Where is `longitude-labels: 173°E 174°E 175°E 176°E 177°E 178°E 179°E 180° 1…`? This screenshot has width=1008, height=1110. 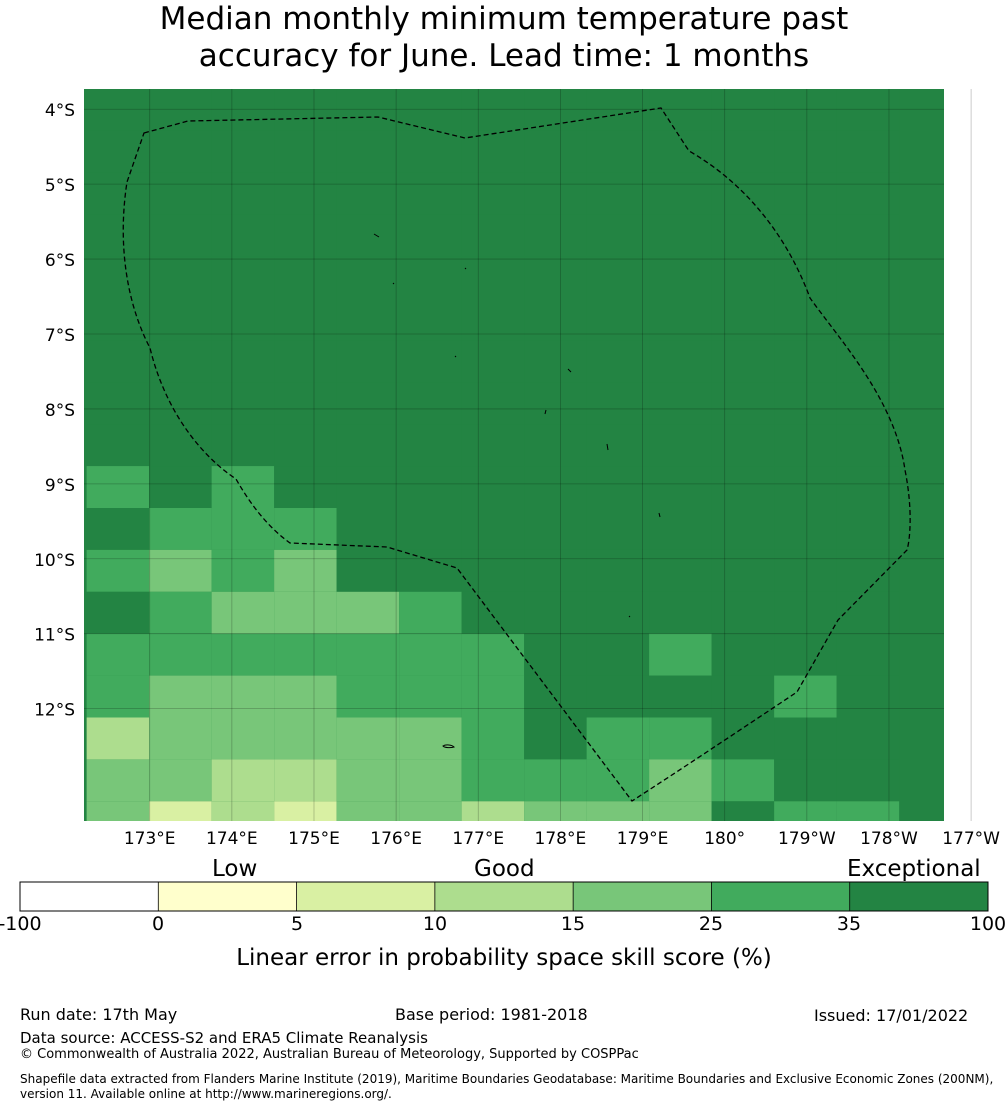 longitude-labels: 173°E 174°E 175°E 176°E 177°E 178°E 179°E 180° 1… is located at coordinates (562, 839).